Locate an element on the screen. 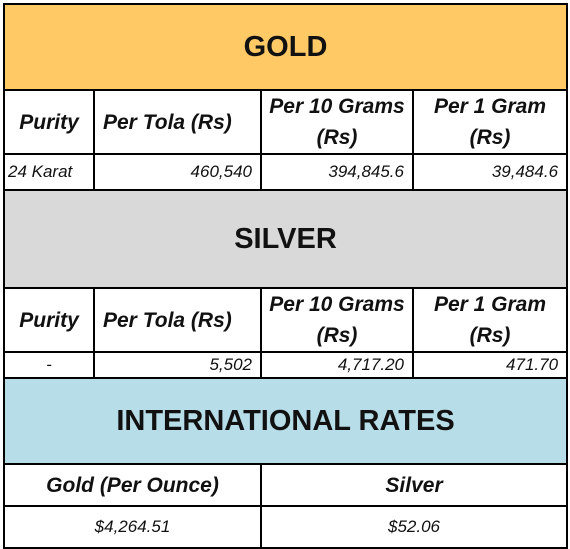 Image resolution: width=570 pixels, height=549 pixels. gold-per-10-grams-value: 394,845.6 is located at coordinates (337, 172).